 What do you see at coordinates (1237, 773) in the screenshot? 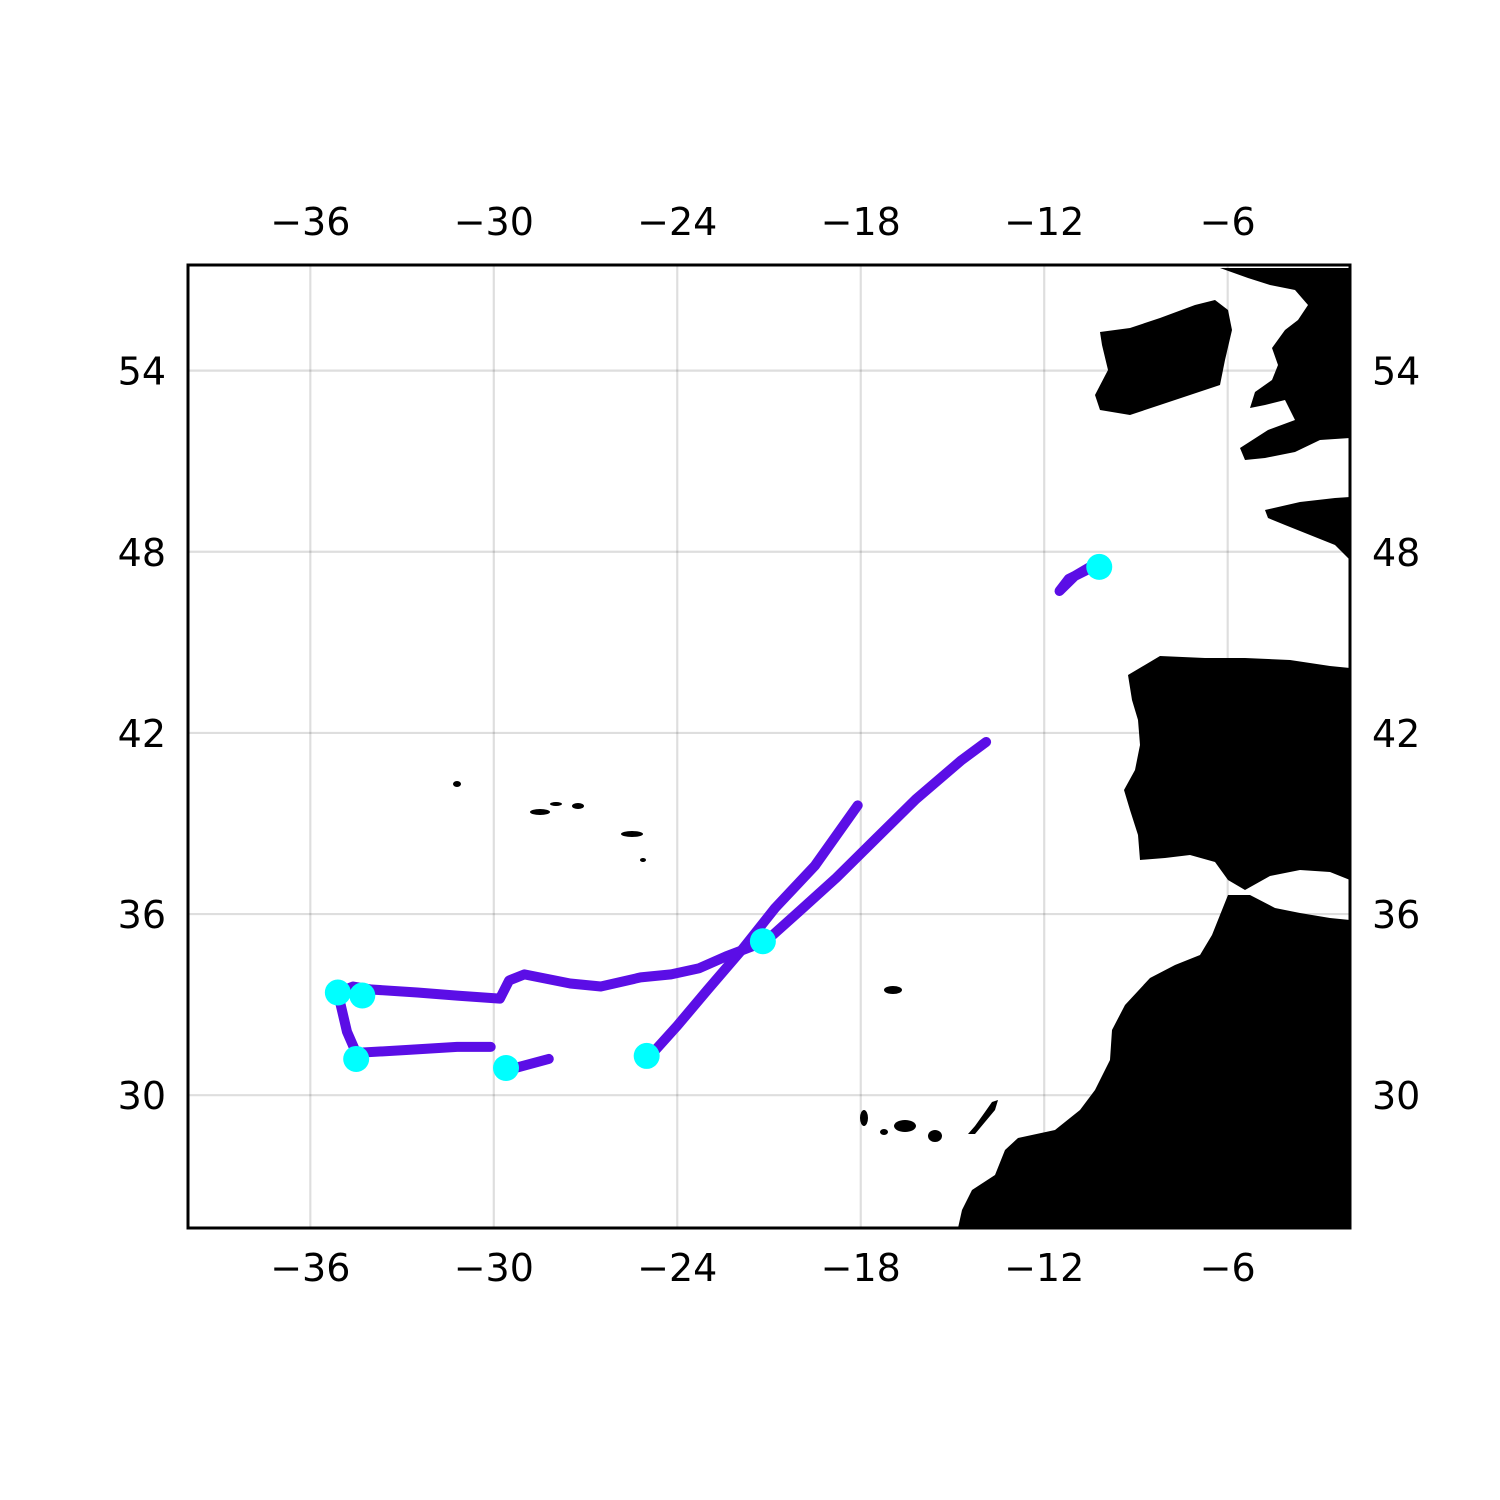
I see `land-iberia` at bounding box center [1237, 773].